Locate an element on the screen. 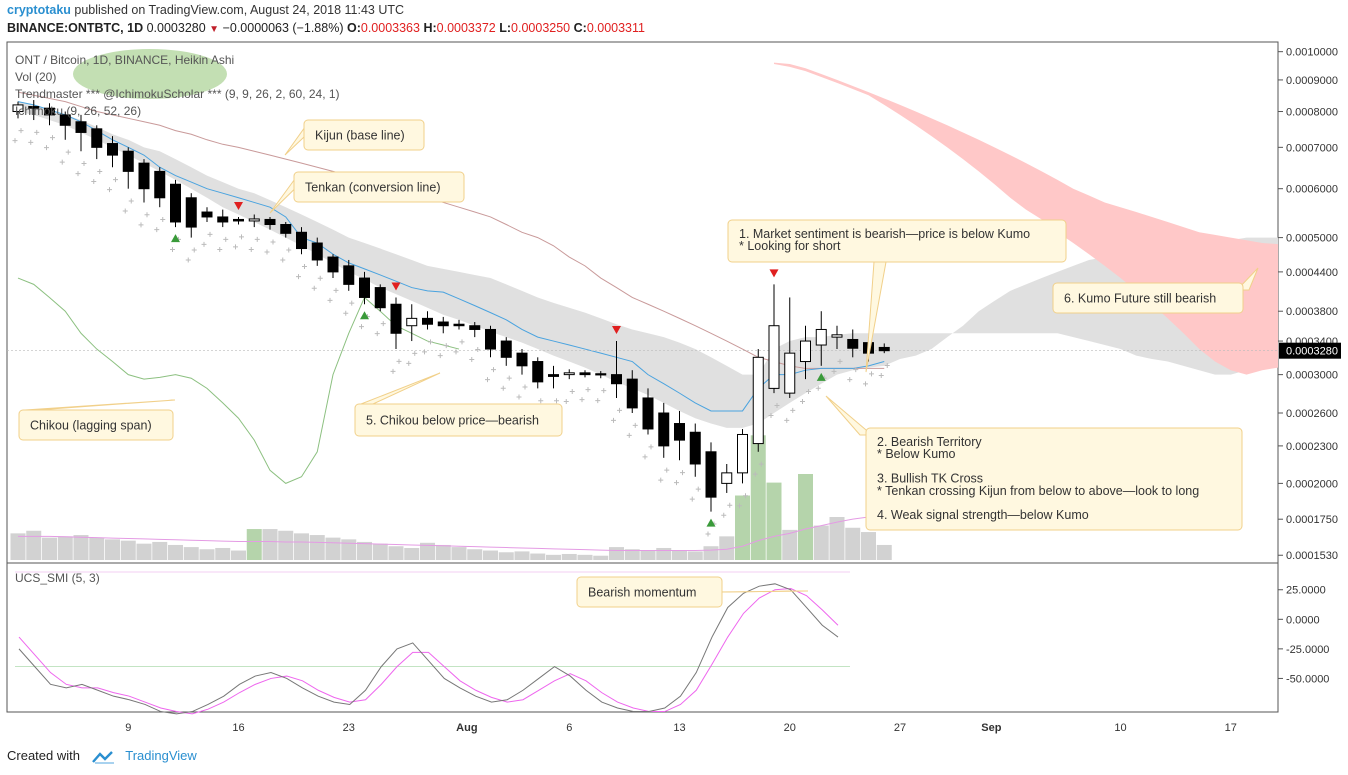 The image size is (1348, 775). annotation-chikou-below: 5. Chikou below price—bearish is located at coordinates (458, 404).